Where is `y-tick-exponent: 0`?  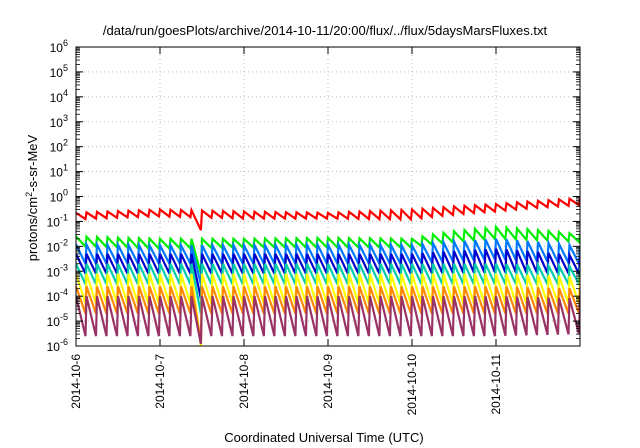
y-tick-exponent: 0 is located at coordinates (65, 193).